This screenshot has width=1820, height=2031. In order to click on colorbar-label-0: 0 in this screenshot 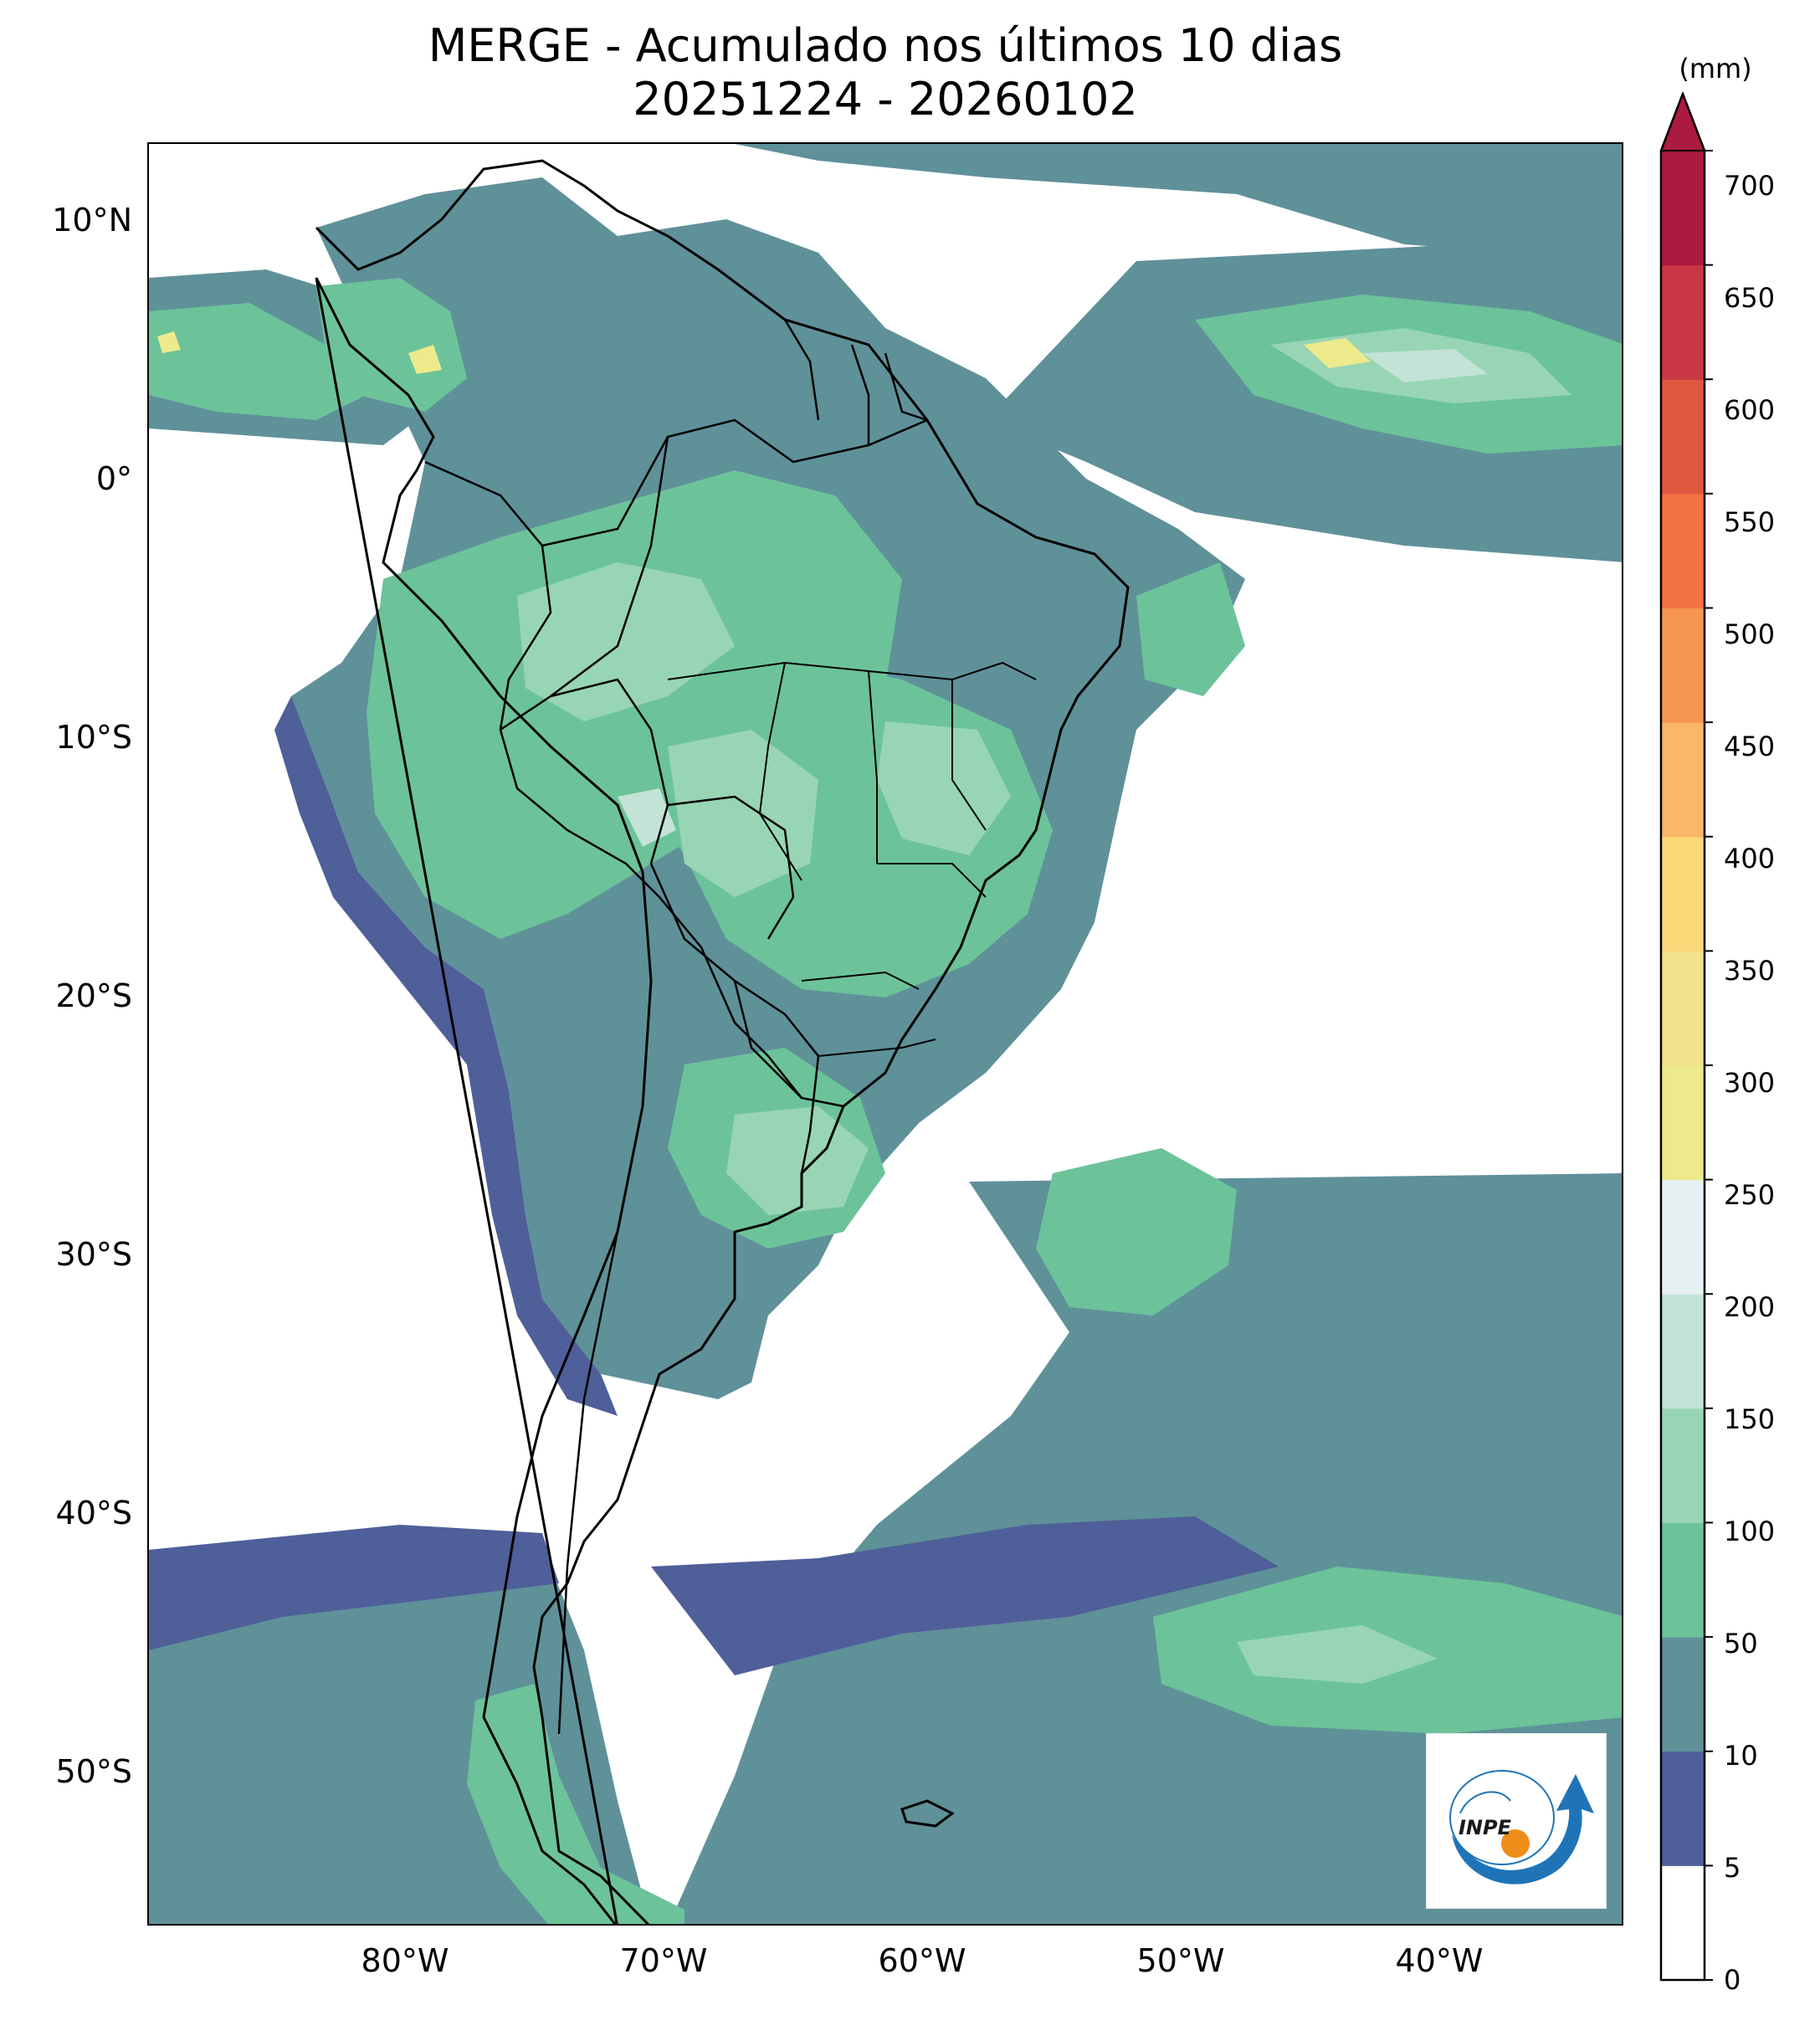, I will do `click(1733, 1980)`.